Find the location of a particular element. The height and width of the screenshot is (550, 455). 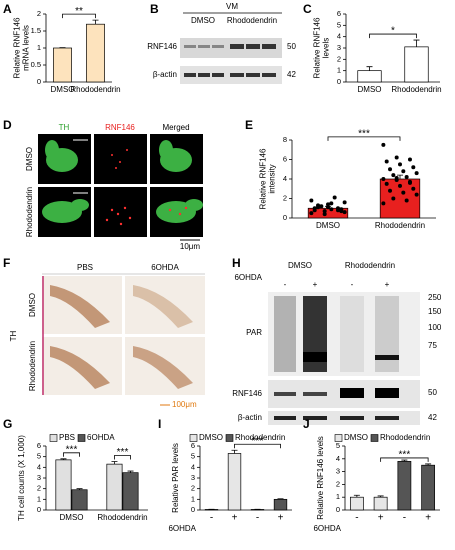

panel-label: G is located at coordinates (7, 424).